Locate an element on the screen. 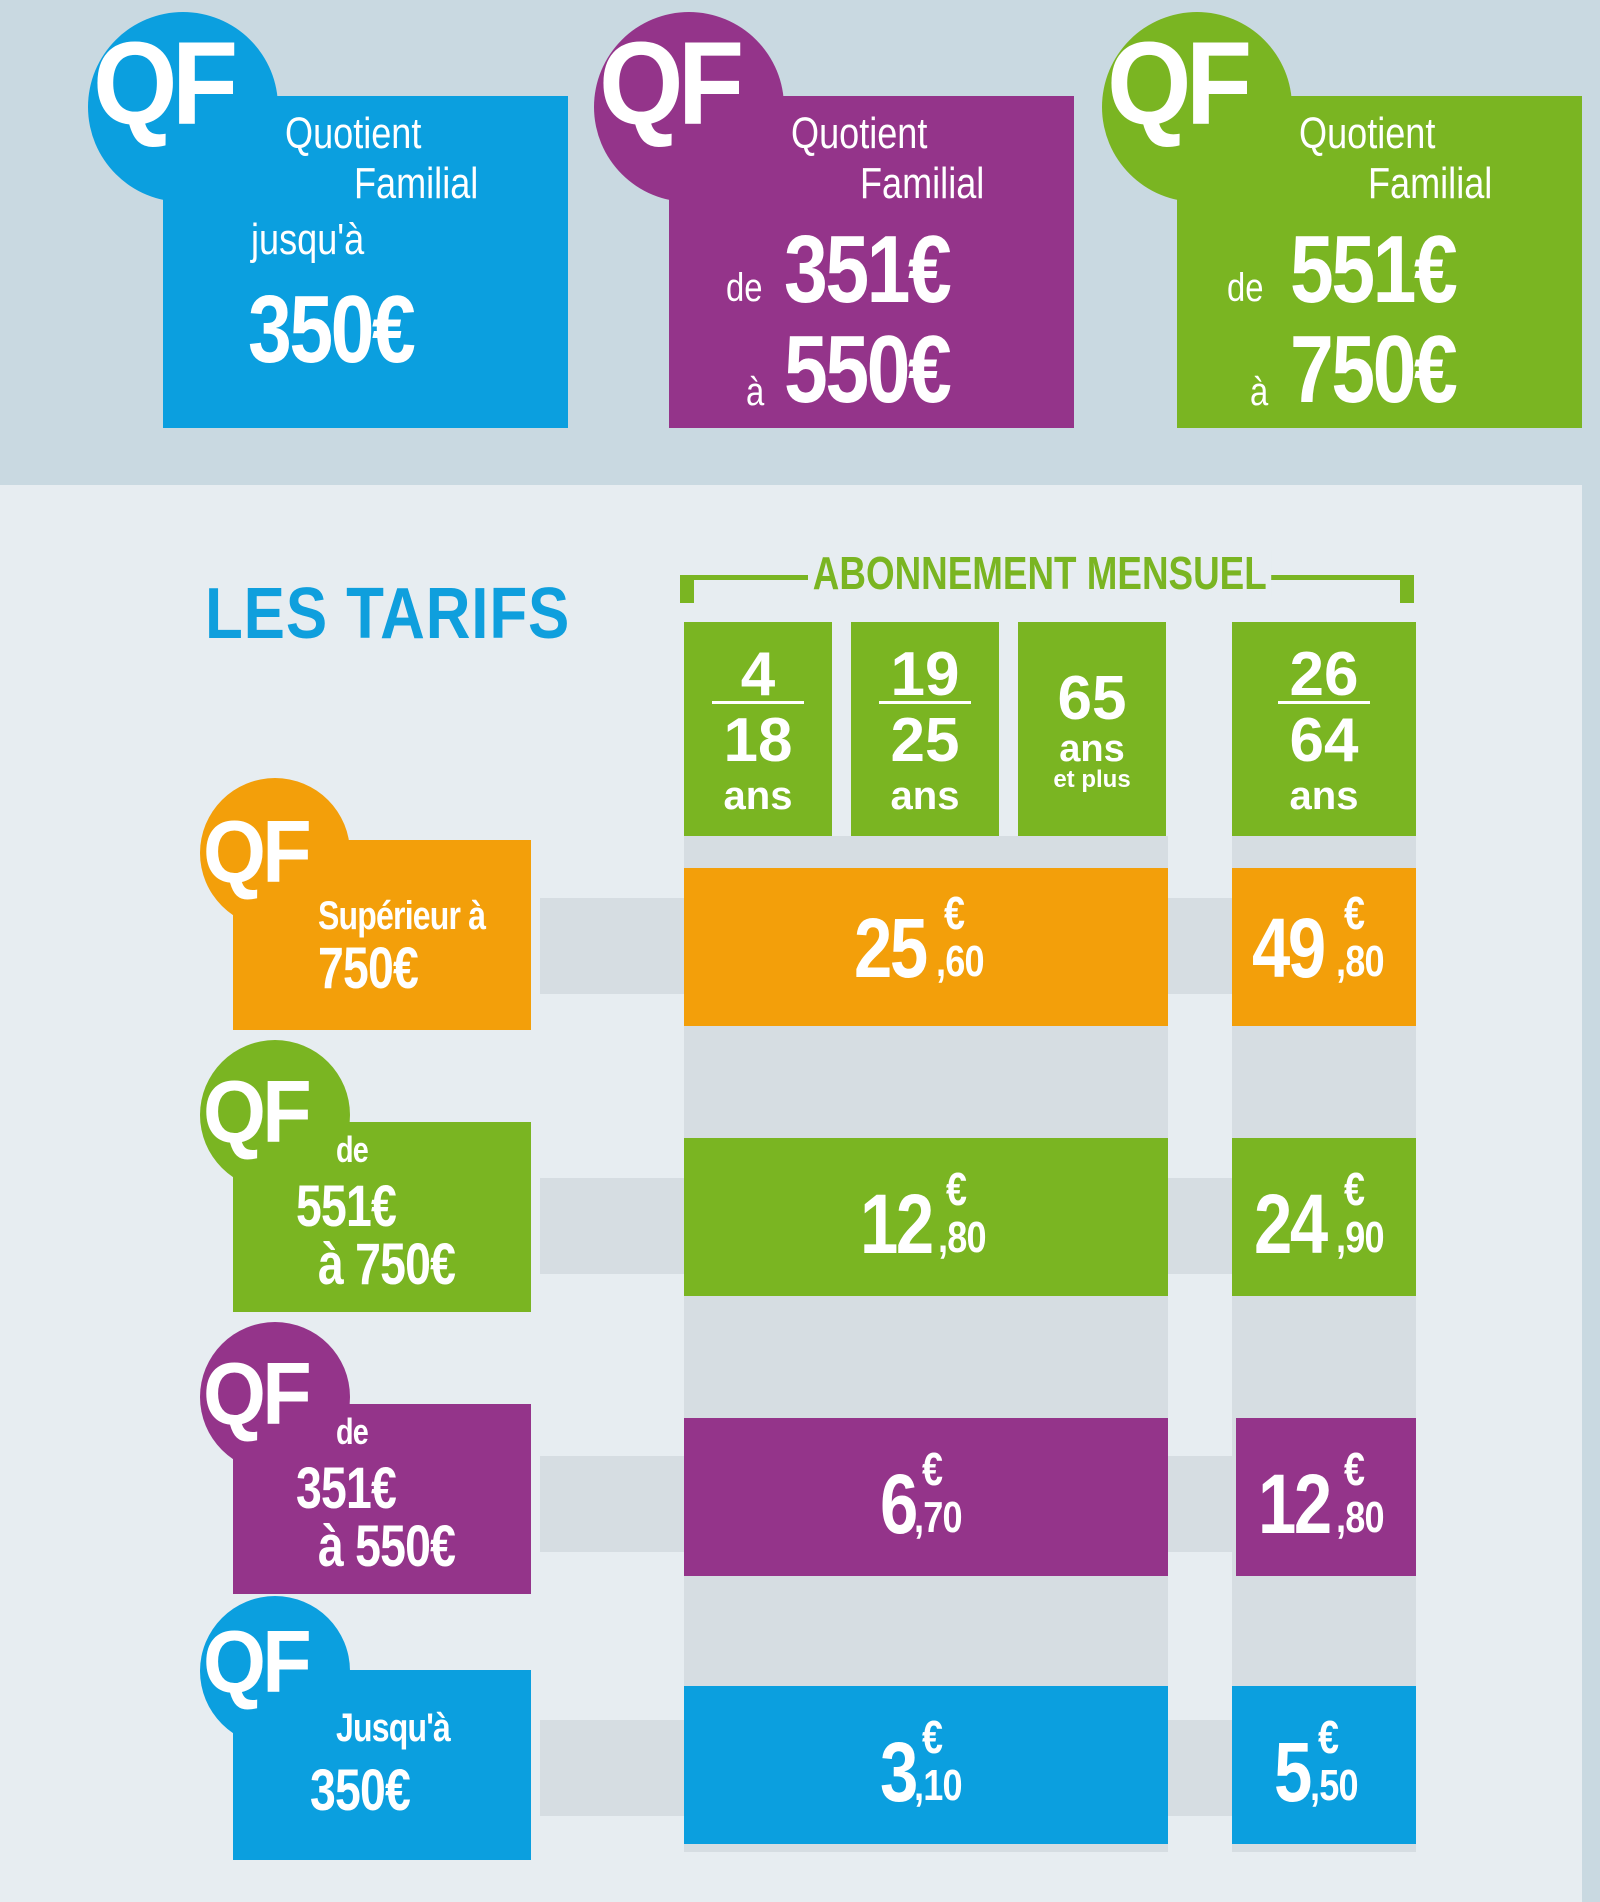 Image resolution: width=1600 pixels, height=1902 pixels. age-header-26-64: 26 64 ans is located at coordinates (1324, 729).